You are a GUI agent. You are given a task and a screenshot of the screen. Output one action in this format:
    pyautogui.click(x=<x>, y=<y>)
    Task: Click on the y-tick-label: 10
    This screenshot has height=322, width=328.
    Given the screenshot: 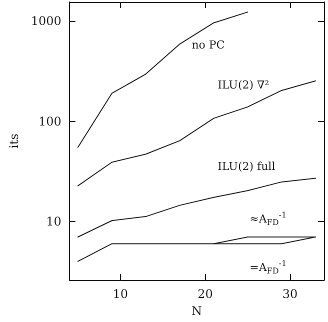 What is the action you would take?
    pyautogui.click(x=54, y=221)
    